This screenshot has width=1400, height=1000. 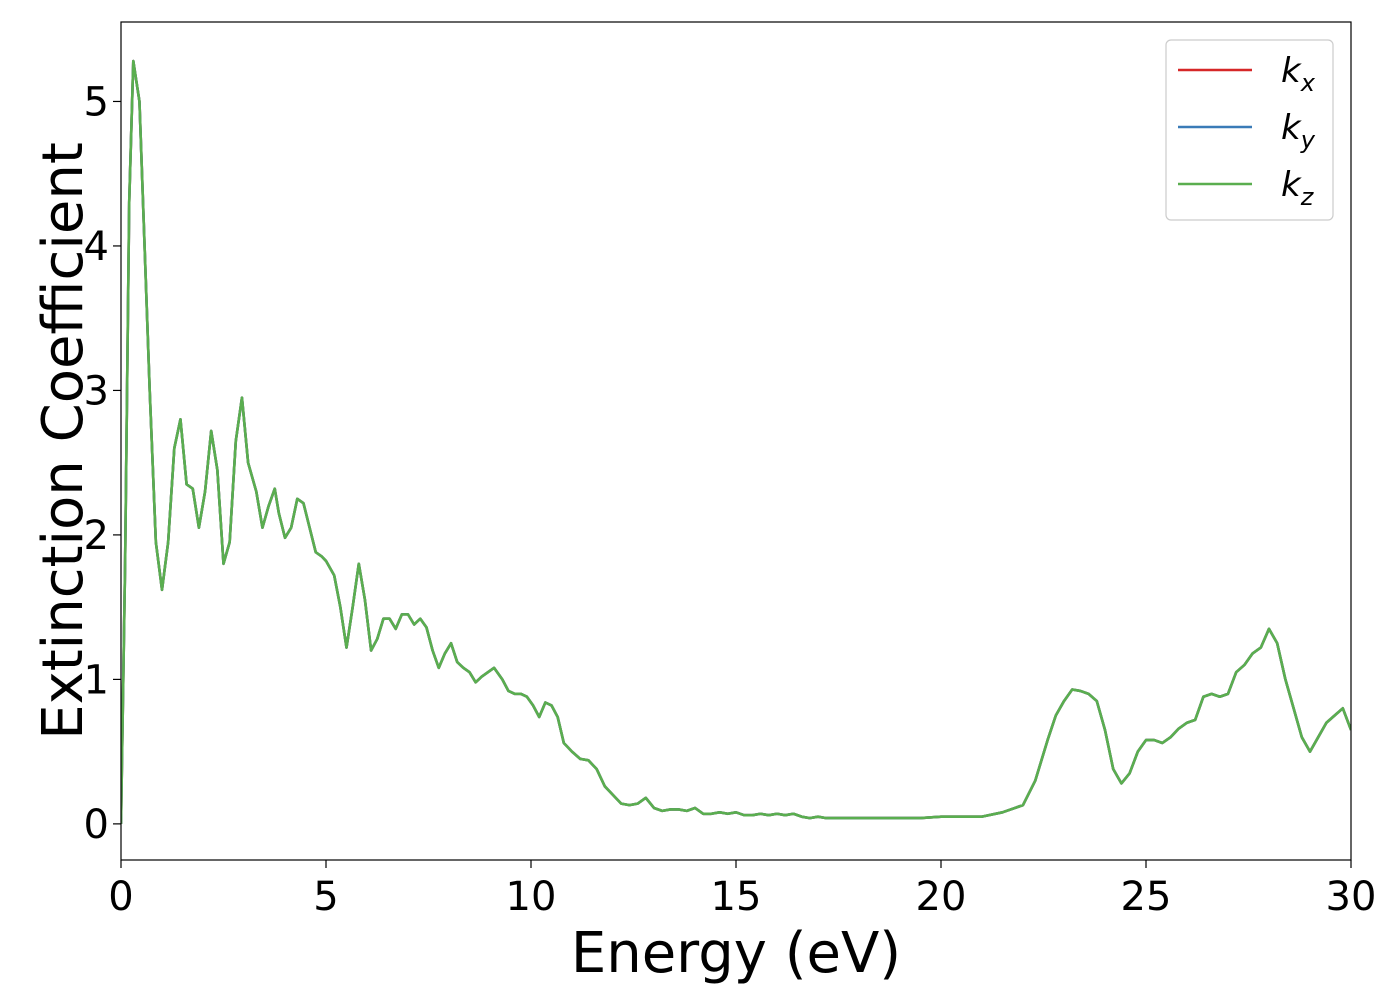 I want to click on x-tick-label: 30, so click(x=1351, y=897).